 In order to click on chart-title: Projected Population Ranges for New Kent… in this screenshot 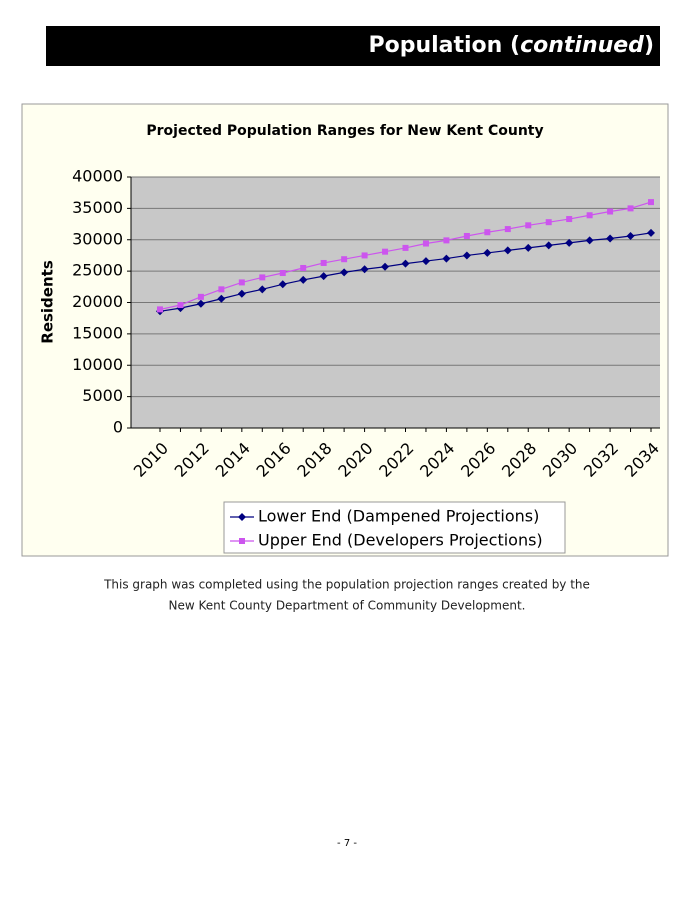, I will do `click(344, 131)`.